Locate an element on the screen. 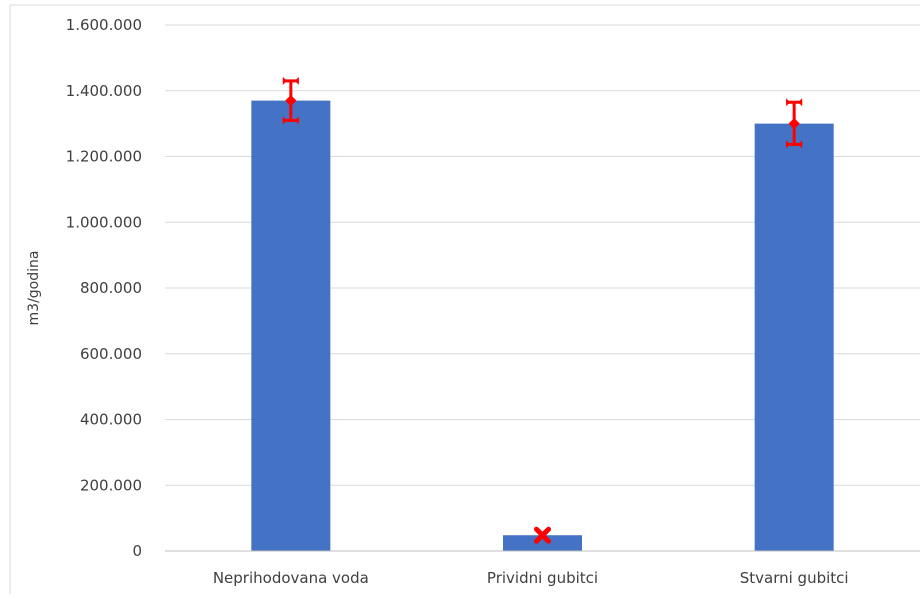 This screenshot has height=599, width=920. y-tick-label: 1.000.000 is located at coordinates (104, 222).